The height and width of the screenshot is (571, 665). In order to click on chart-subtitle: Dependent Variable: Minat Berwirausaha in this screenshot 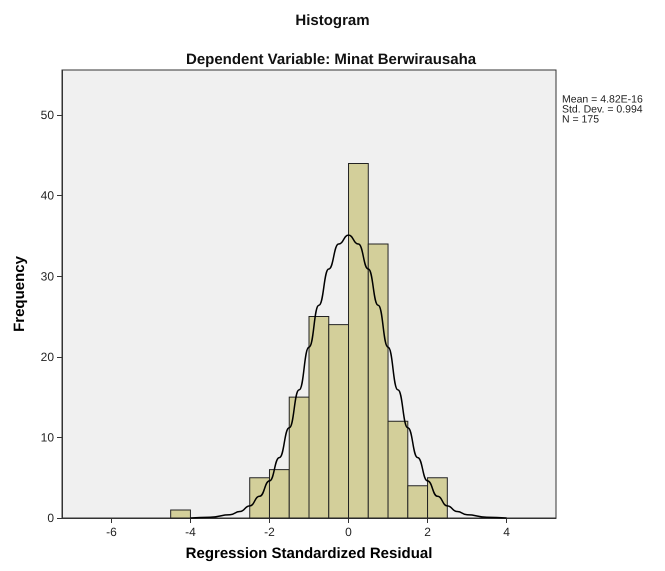, I will do `click(331, 59)`.